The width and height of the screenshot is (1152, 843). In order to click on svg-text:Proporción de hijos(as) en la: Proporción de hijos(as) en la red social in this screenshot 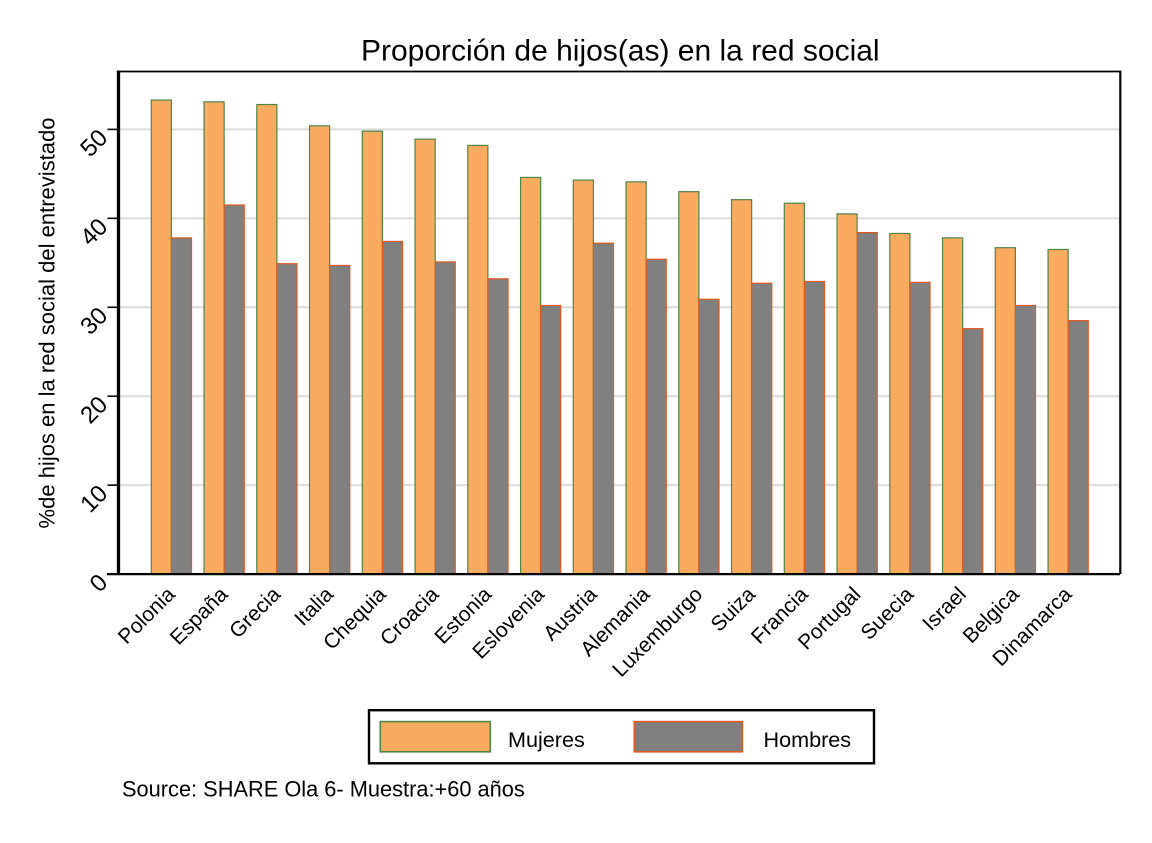, I will do `click(620, 50)`.